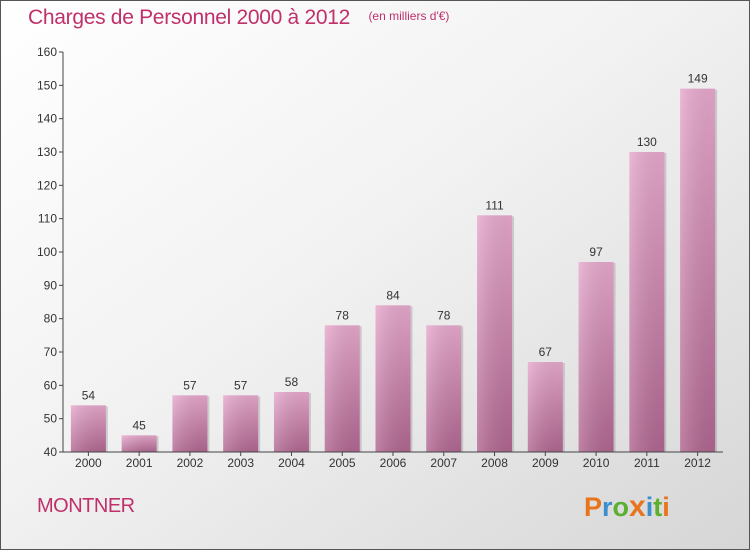 Image resolution: width=750 pixels, height=550 pixels. What do you see at coordinates (607, 507) in the screenshot?
I see `logo-letter: r` at bounding box center [607, 507].